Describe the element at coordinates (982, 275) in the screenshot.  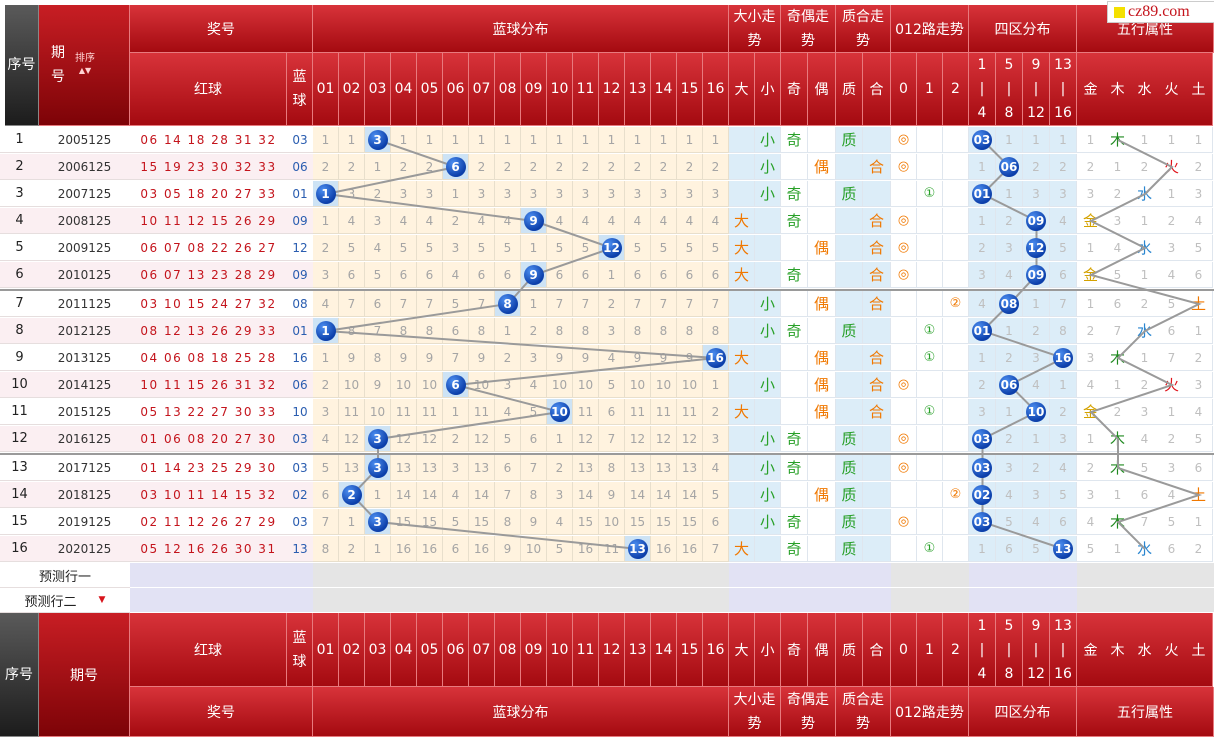
I see `zone-cell: 3` at that location.